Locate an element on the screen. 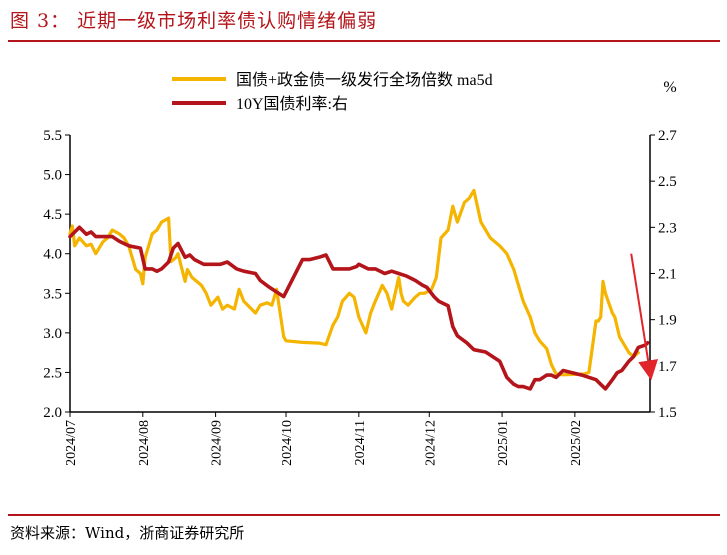 The height and width of the screenshot is (555, 727). source-note: 资料来源：Wind，浙商证券研究所 is located at coordinates (127, 533).